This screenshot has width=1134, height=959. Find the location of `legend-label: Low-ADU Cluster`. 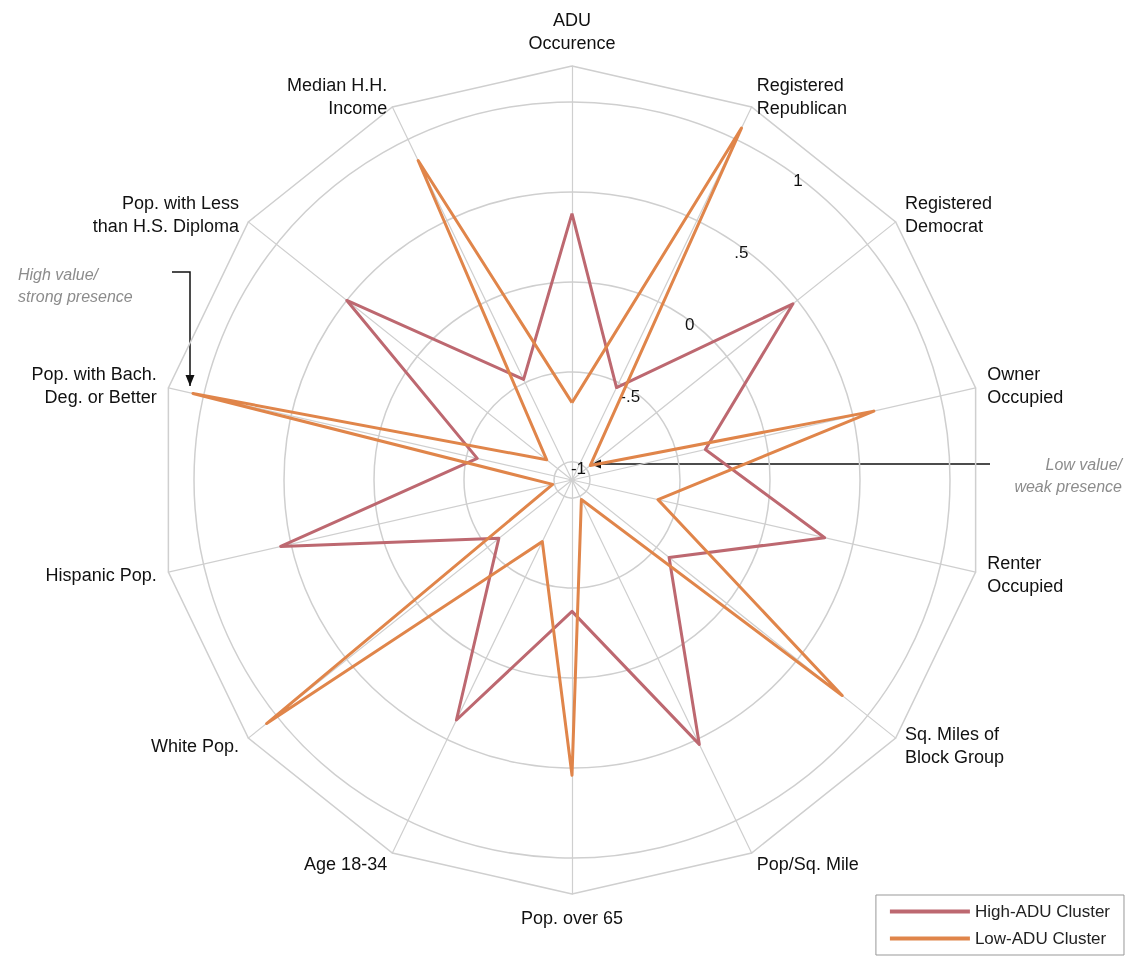

legend-label: Low-ADU Cluster is located at coordinates (1040, 938).